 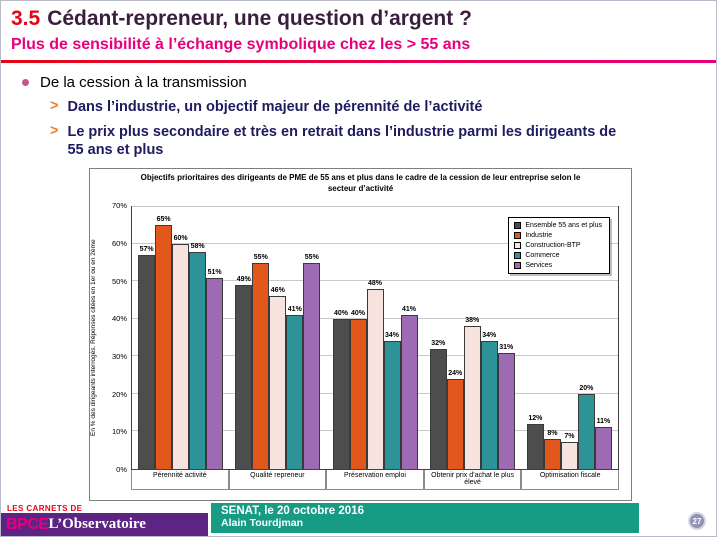 I want to click on legend-item-services: Services, so click(x=558, y=265).